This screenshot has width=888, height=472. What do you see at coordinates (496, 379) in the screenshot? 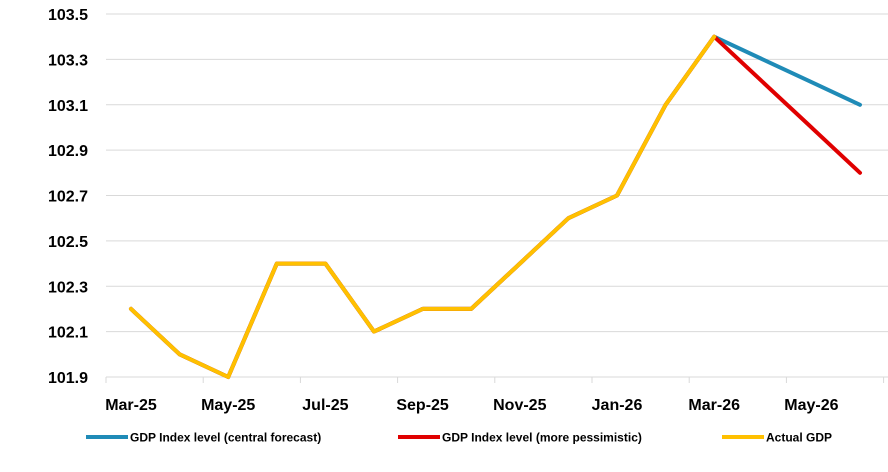
I see `axes` at bounding box center [496, 379].